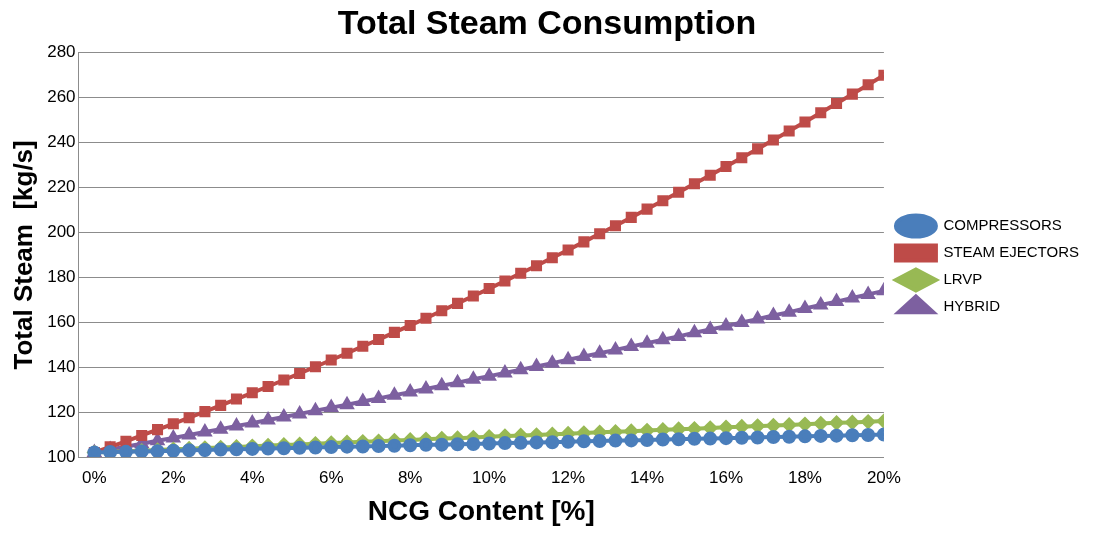 Image resolution: width=1094 pixels, height=533 pixels. What do you see at coordinates (61, 277) in the screenshot?
I see `y-tick-label: 180` at bounding box center [61, 277].